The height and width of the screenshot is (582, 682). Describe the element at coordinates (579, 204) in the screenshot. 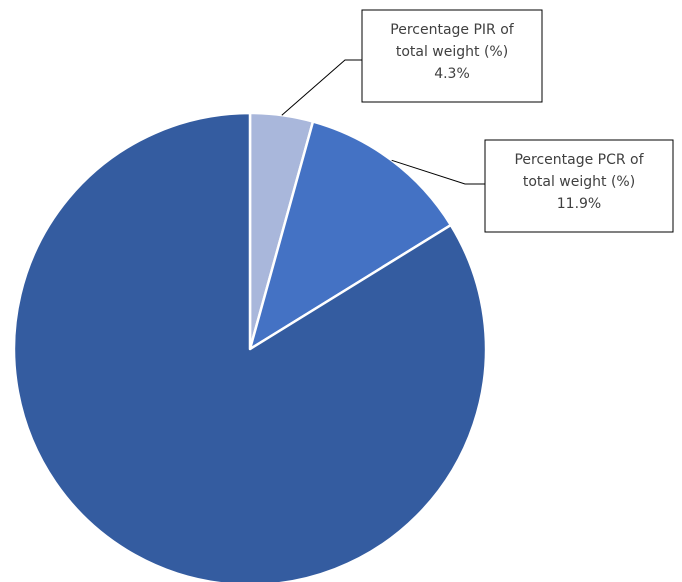

I see `callout-value-label: 11.9%` at that location.